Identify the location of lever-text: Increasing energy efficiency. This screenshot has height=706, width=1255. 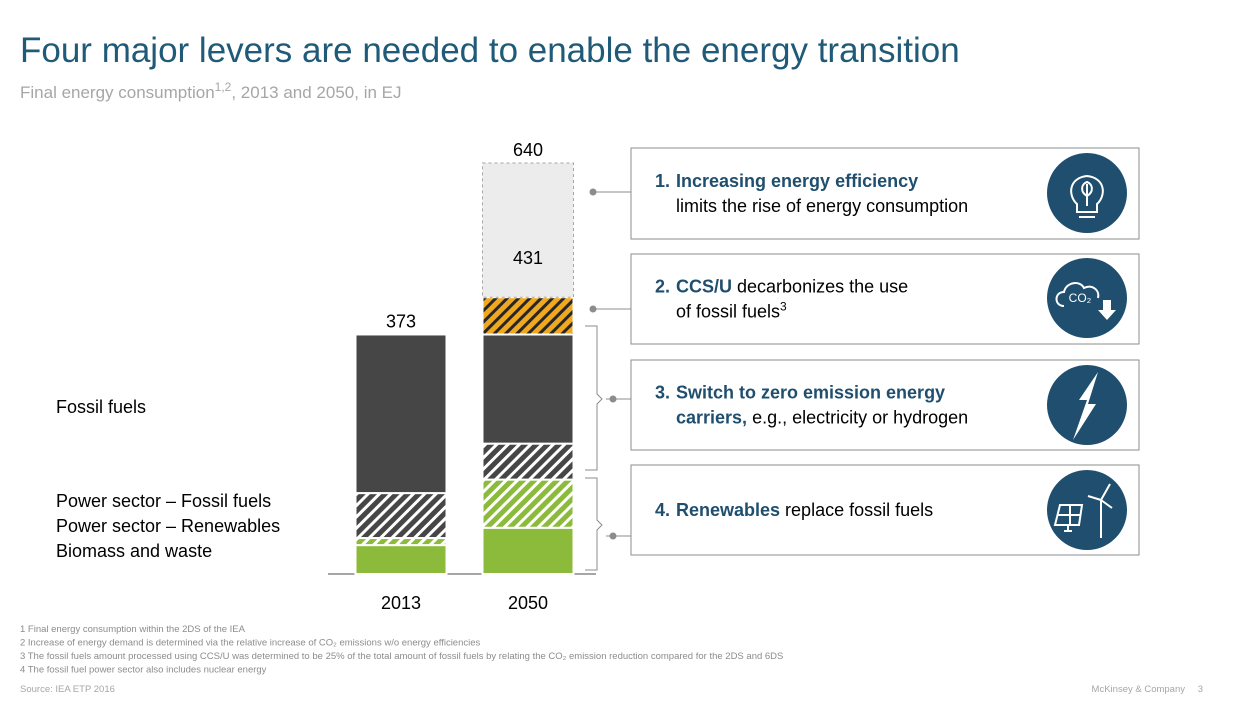
(797, 181).